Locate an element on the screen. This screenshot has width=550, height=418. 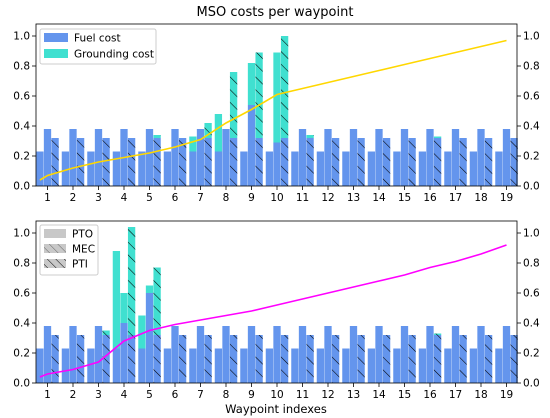
top-y-tick-label-left-0.4: 0.4 is located at coordinates (21, 127).